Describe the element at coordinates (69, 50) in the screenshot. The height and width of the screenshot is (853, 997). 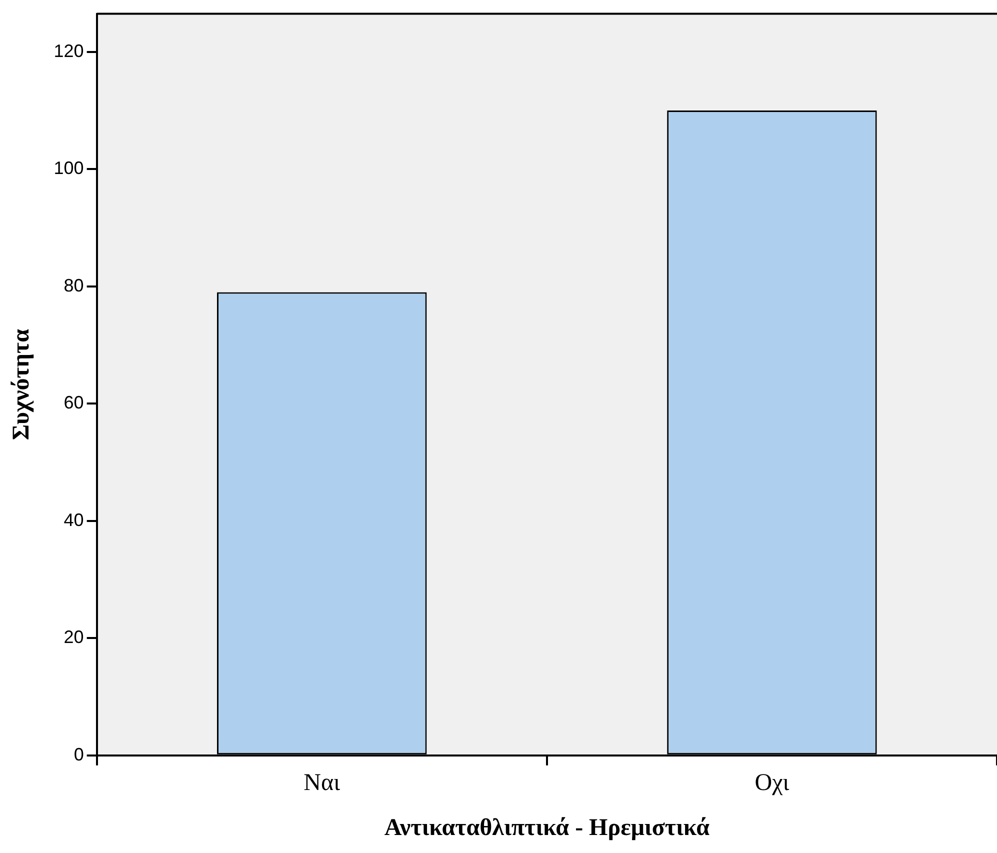
I see `y-tick-label: 120` at that location.